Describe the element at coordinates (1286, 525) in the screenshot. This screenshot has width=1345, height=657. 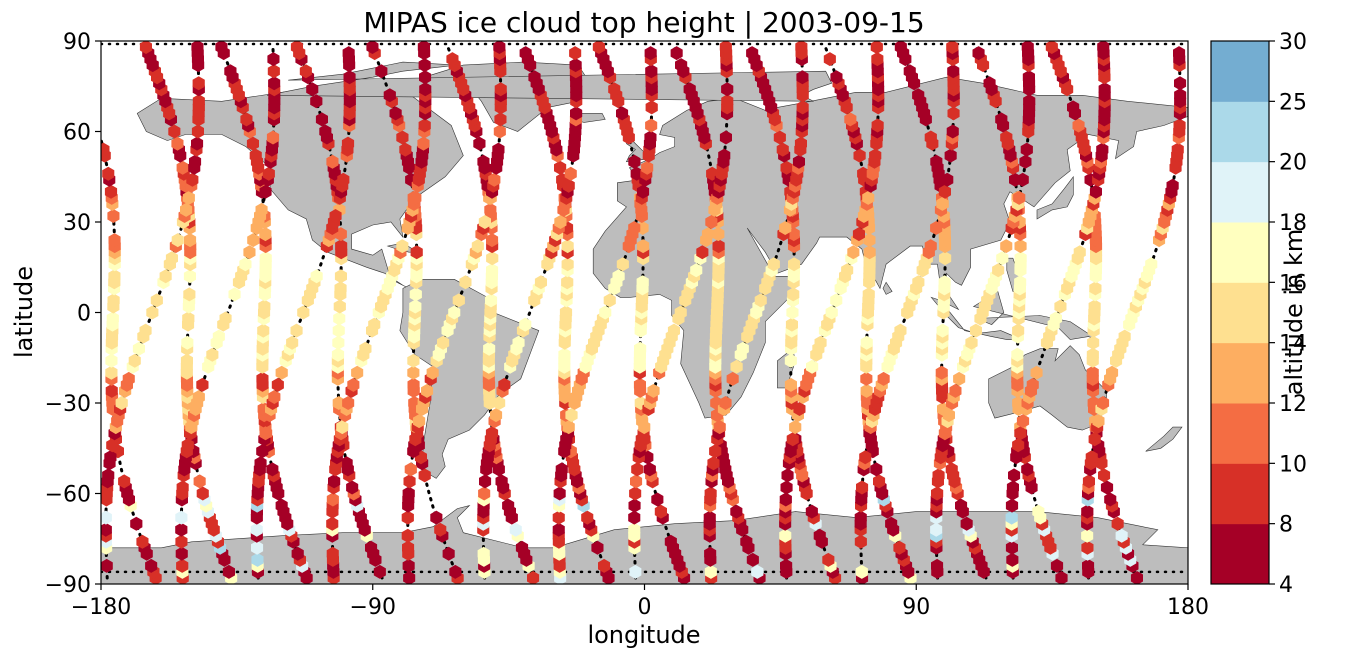
I see `colorbar-tick-label: 8` at that location.